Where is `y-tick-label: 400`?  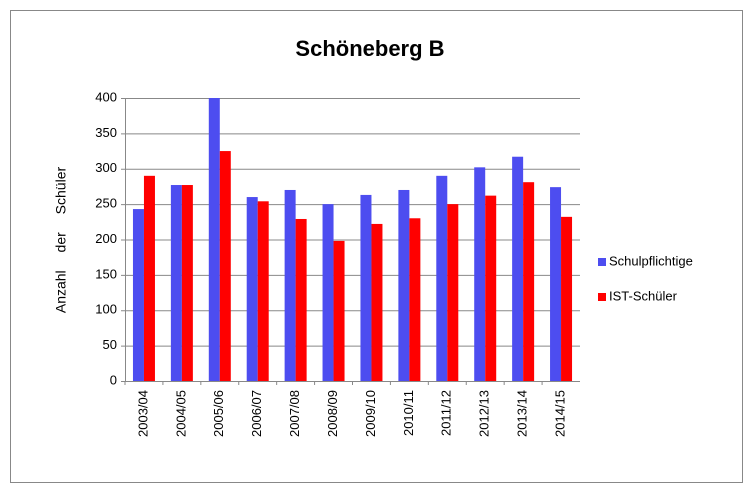 y-tick-label: 400 is located at coordinates (106, 96).